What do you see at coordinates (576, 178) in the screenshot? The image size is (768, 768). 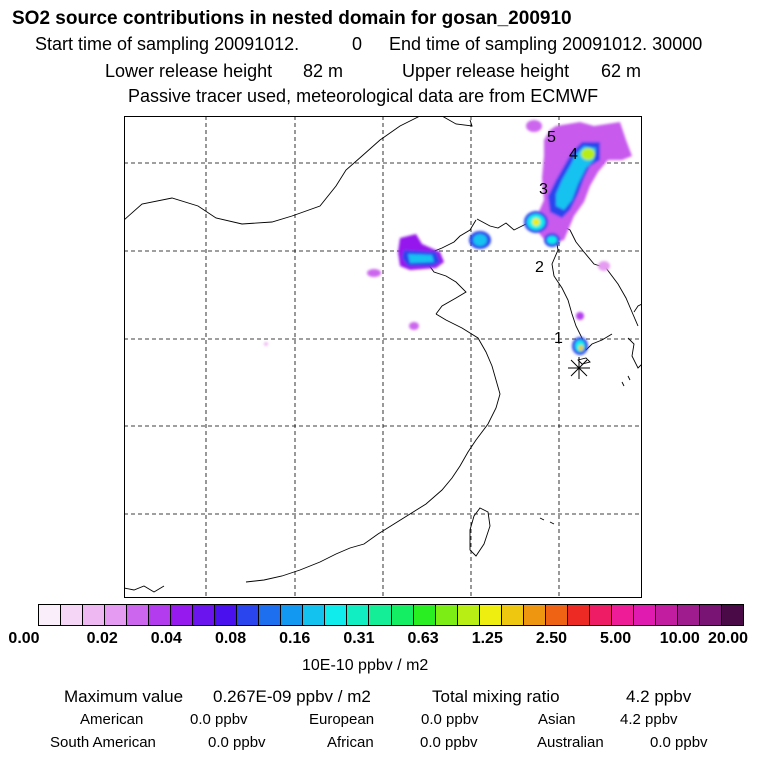 I see `plume-northeast-core` at bounding box center [576, 178].